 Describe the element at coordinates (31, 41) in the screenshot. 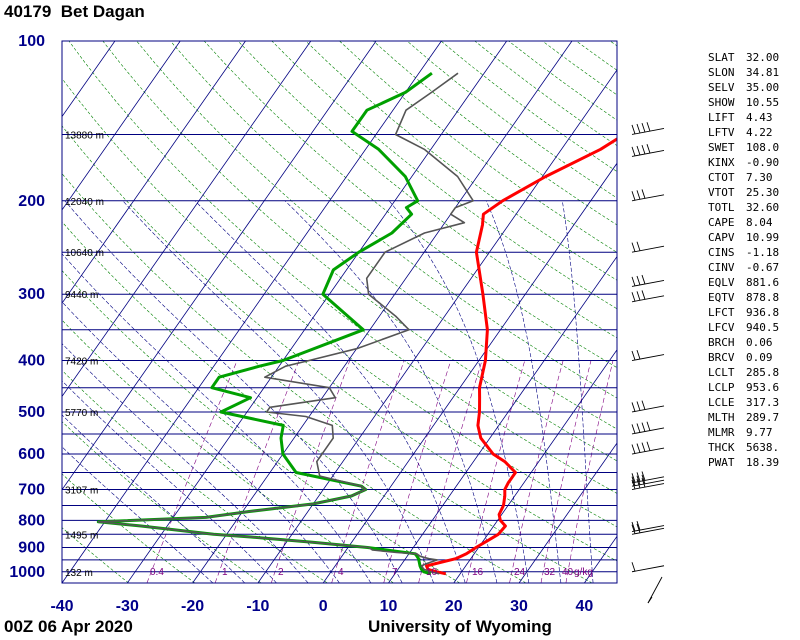

I see `pressure-tick-label: 100` at that location.